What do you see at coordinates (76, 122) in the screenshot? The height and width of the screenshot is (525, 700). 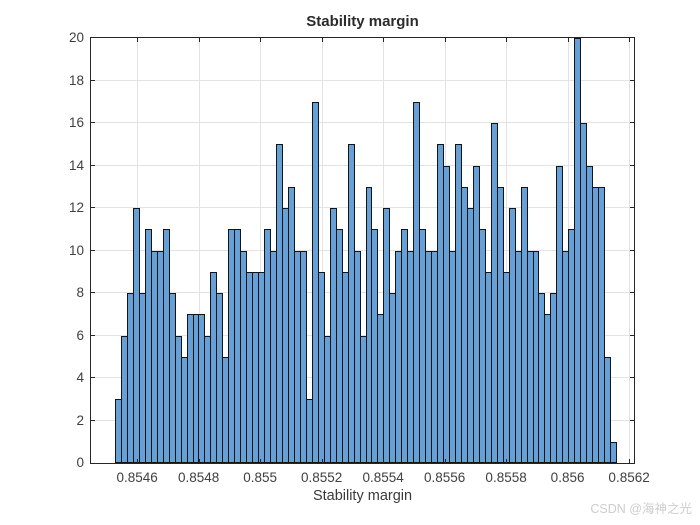 I see `y-tick-label: 16` at bounding box center [76, 122].